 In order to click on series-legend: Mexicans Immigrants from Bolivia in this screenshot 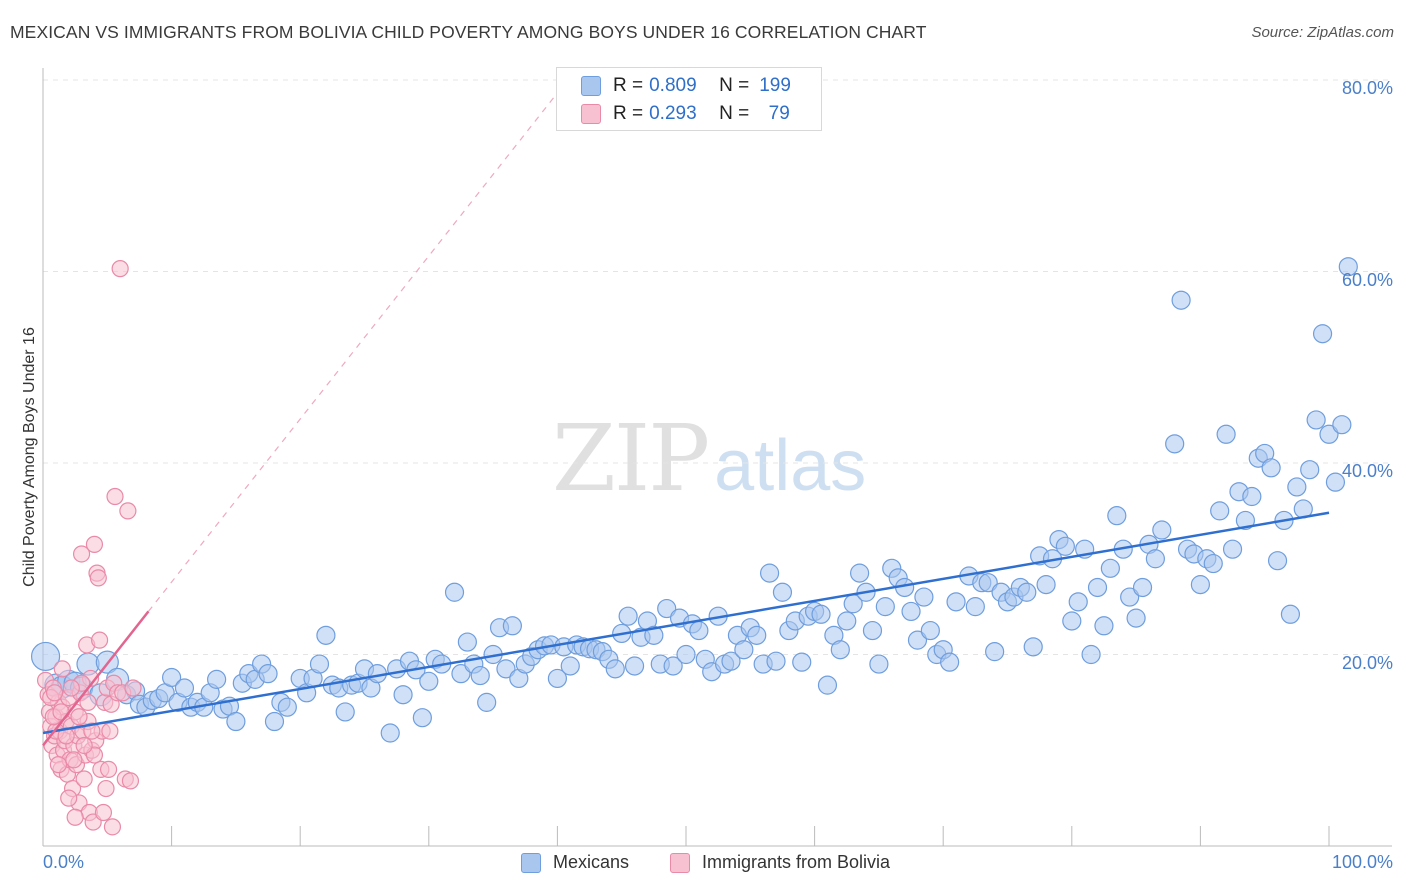, I will do `click(703, 865)`.